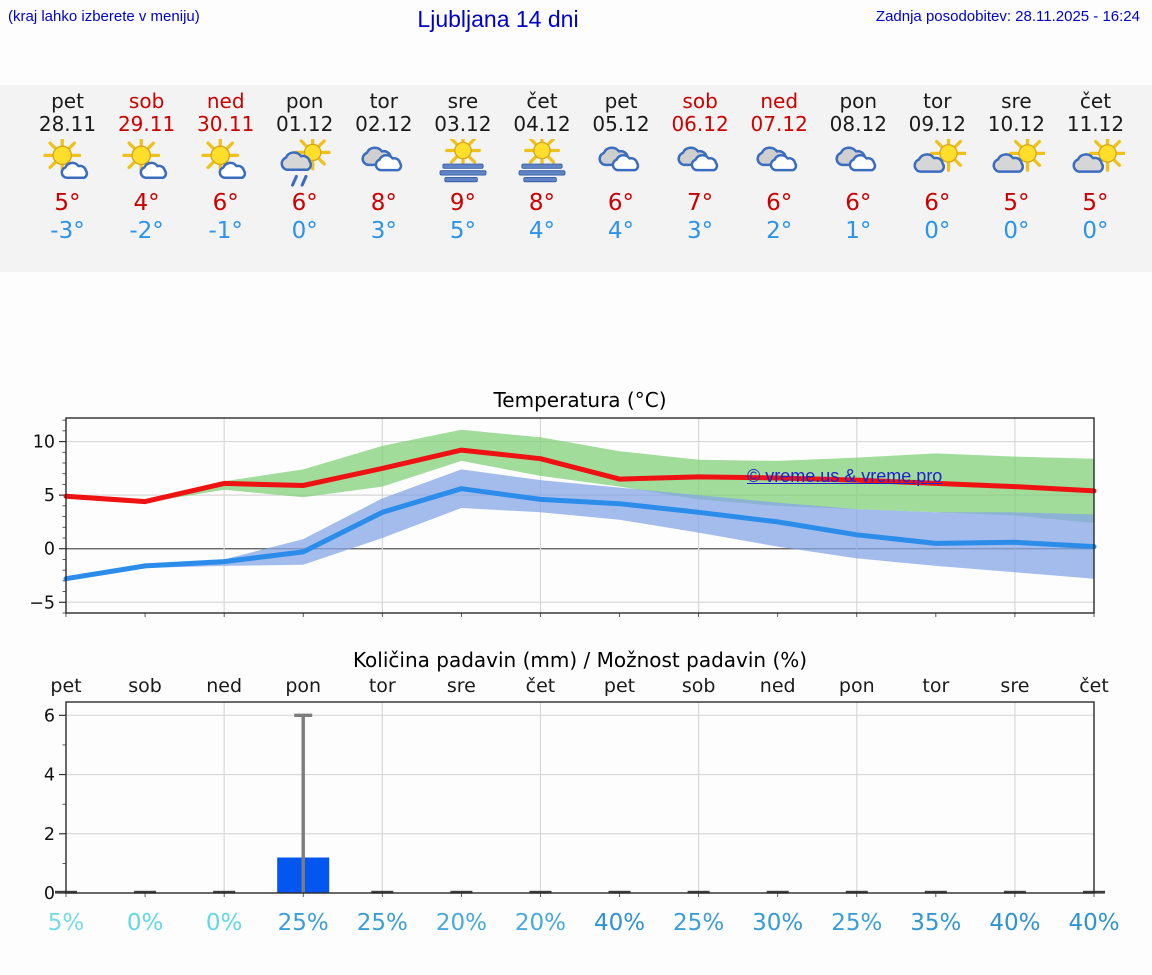  What do you see at coordinates (146, 203) in the screenshot?
I see `high-temp: 4°` at bounding box center [146, 203].